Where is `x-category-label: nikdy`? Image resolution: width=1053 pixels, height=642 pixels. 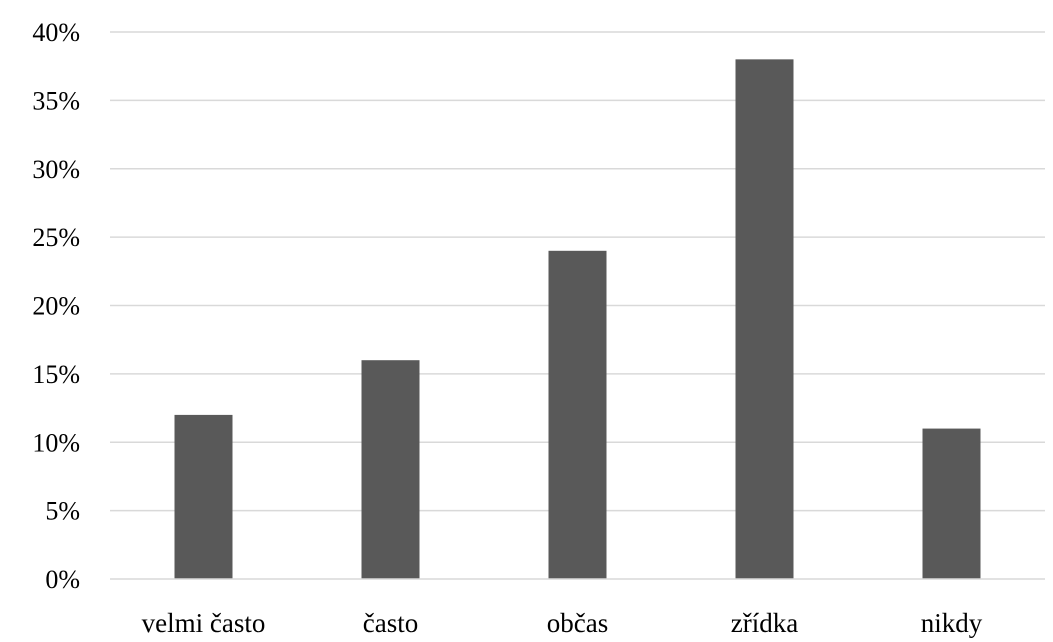 x-category-label: nikdy is located at coordinates (952, 623).